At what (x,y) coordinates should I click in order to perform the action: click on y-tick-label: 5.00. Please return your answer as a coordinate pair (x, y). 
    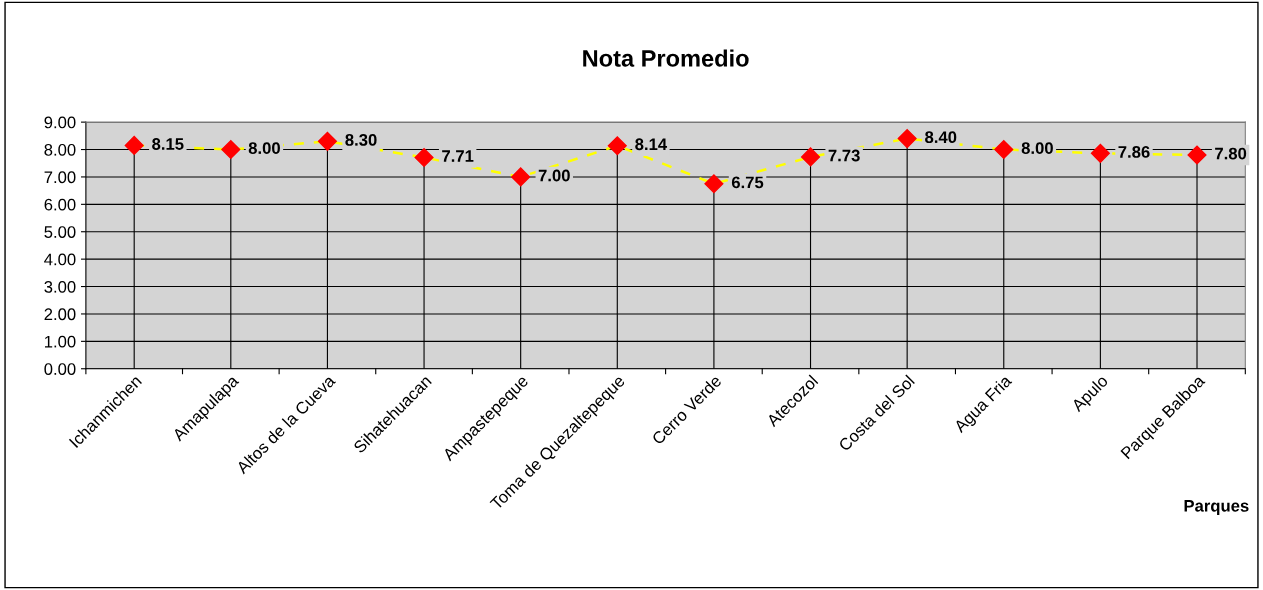
    Looking at the image, I should click on (60, 232).